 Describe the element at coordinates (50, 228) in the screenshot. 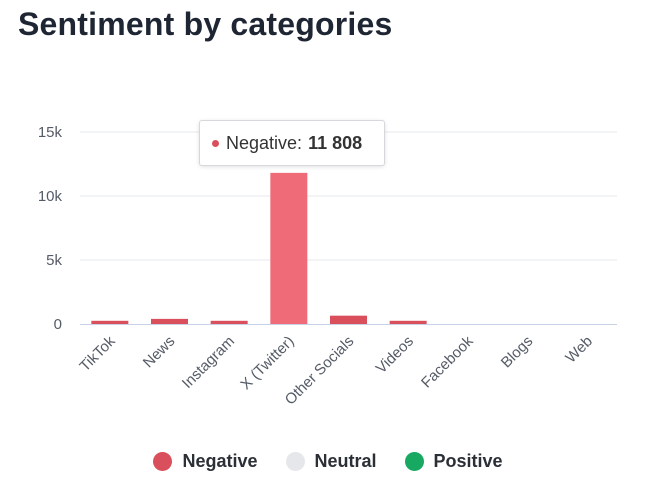

I see `y-axis-ticks: 0 5k 10k 15k` at that location.